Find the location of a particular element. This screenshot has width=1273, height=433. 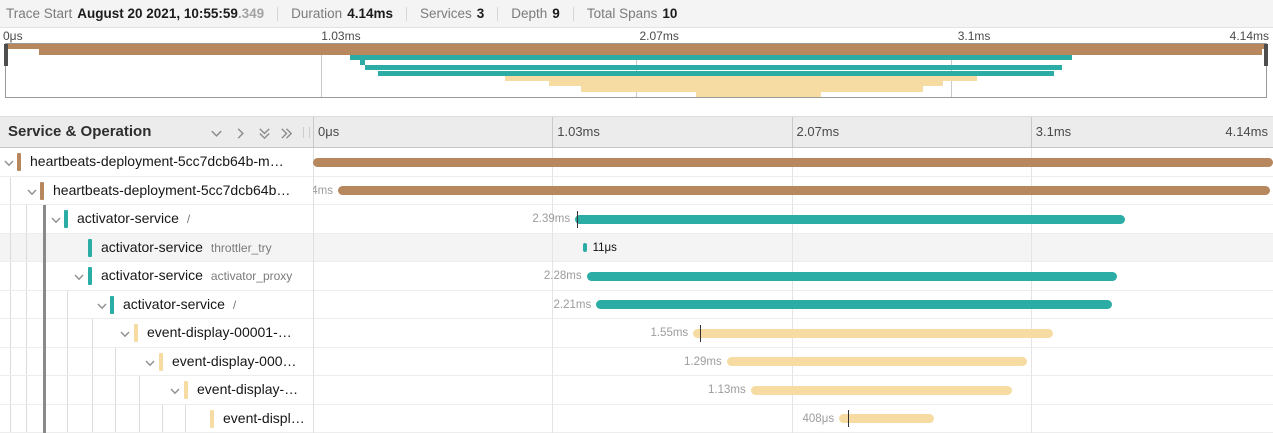

header-column-divider is located at coordinates (792, 132).